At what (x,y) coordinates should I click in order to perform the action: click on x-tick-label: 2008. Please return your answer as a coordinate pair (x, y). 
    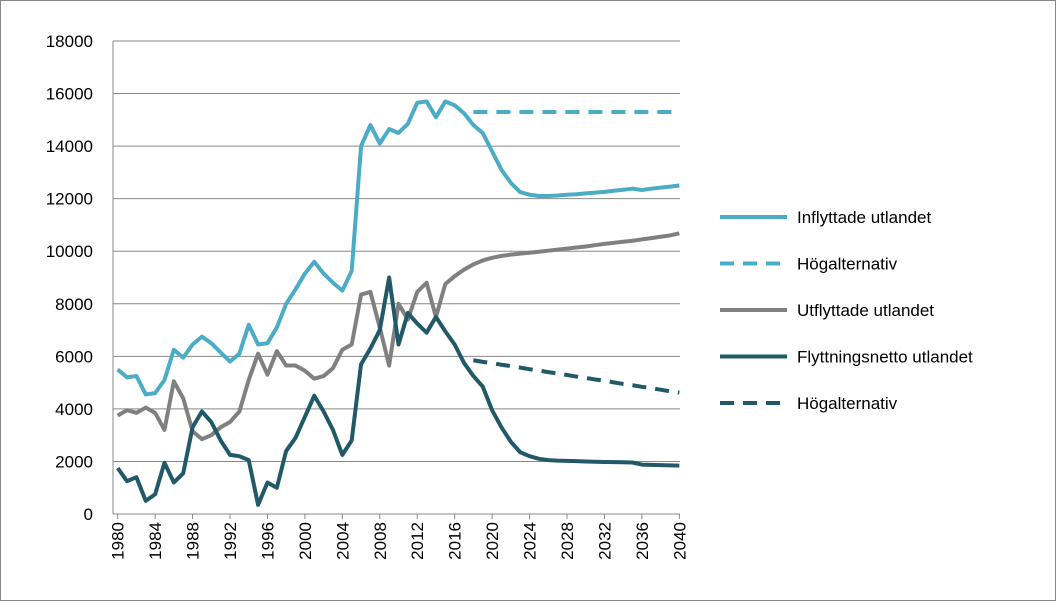
    Looking at the image, I should click on (380, 541).